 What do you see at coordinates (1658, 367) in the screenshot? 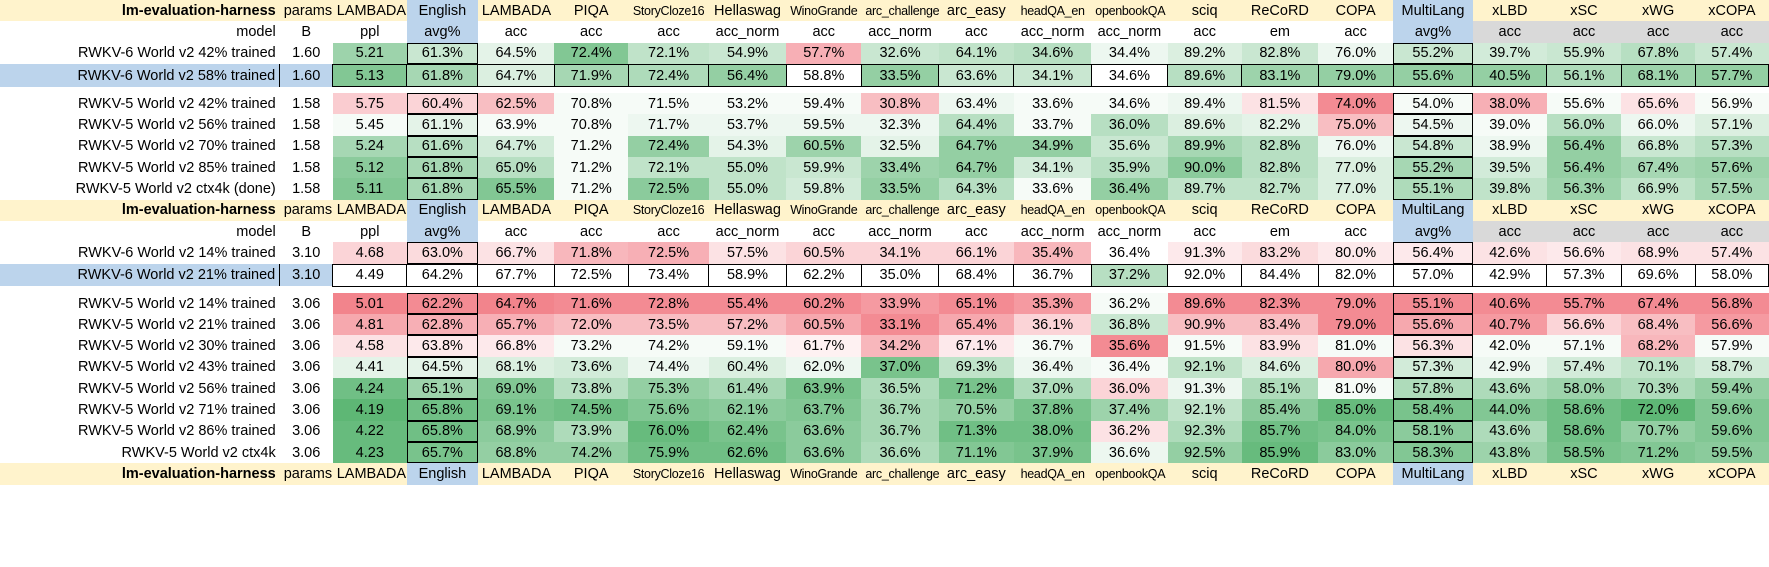
I see `score-cell: 70.1%` at bounding box center [1658, 367].